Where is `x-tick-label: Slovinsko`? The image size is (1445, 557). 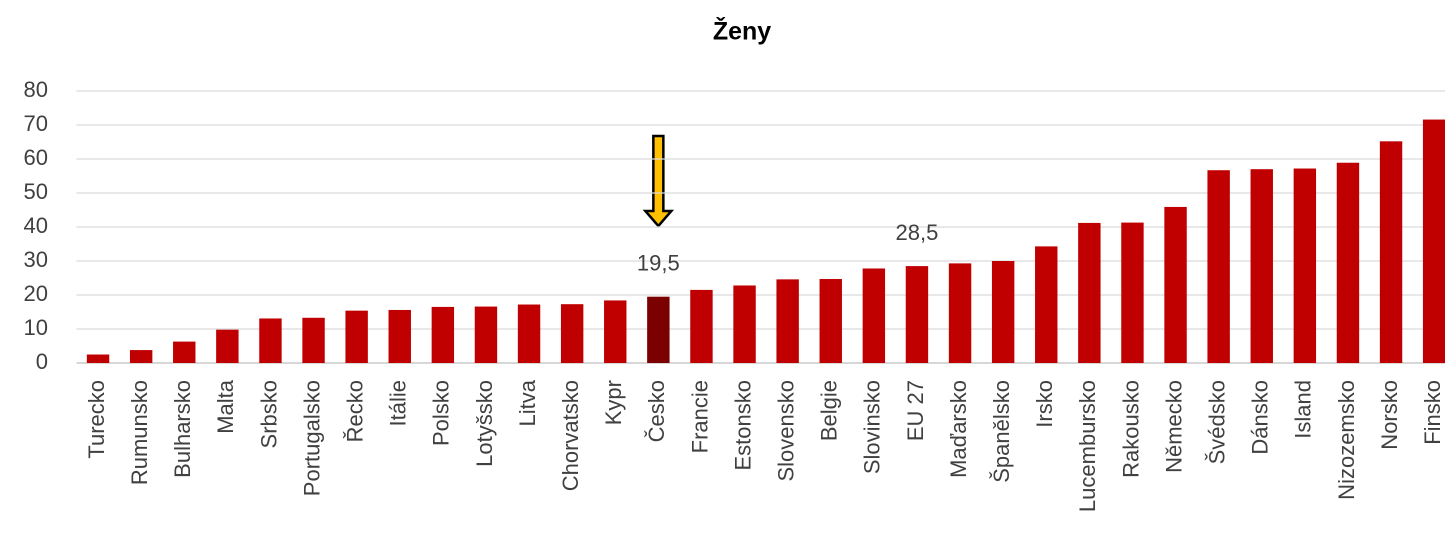
x-tick-label: Slovinsko is located at coordinates (872, 427).